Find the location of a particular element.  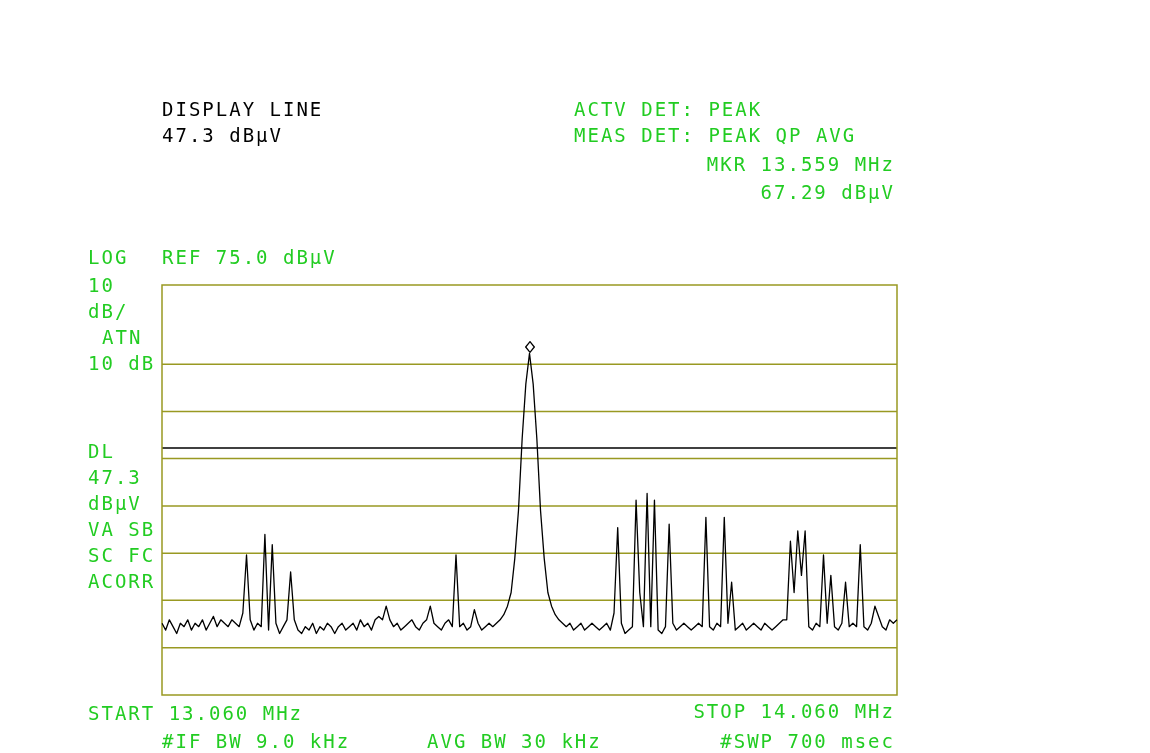

text: ATN is located at coordinates (122, 337).